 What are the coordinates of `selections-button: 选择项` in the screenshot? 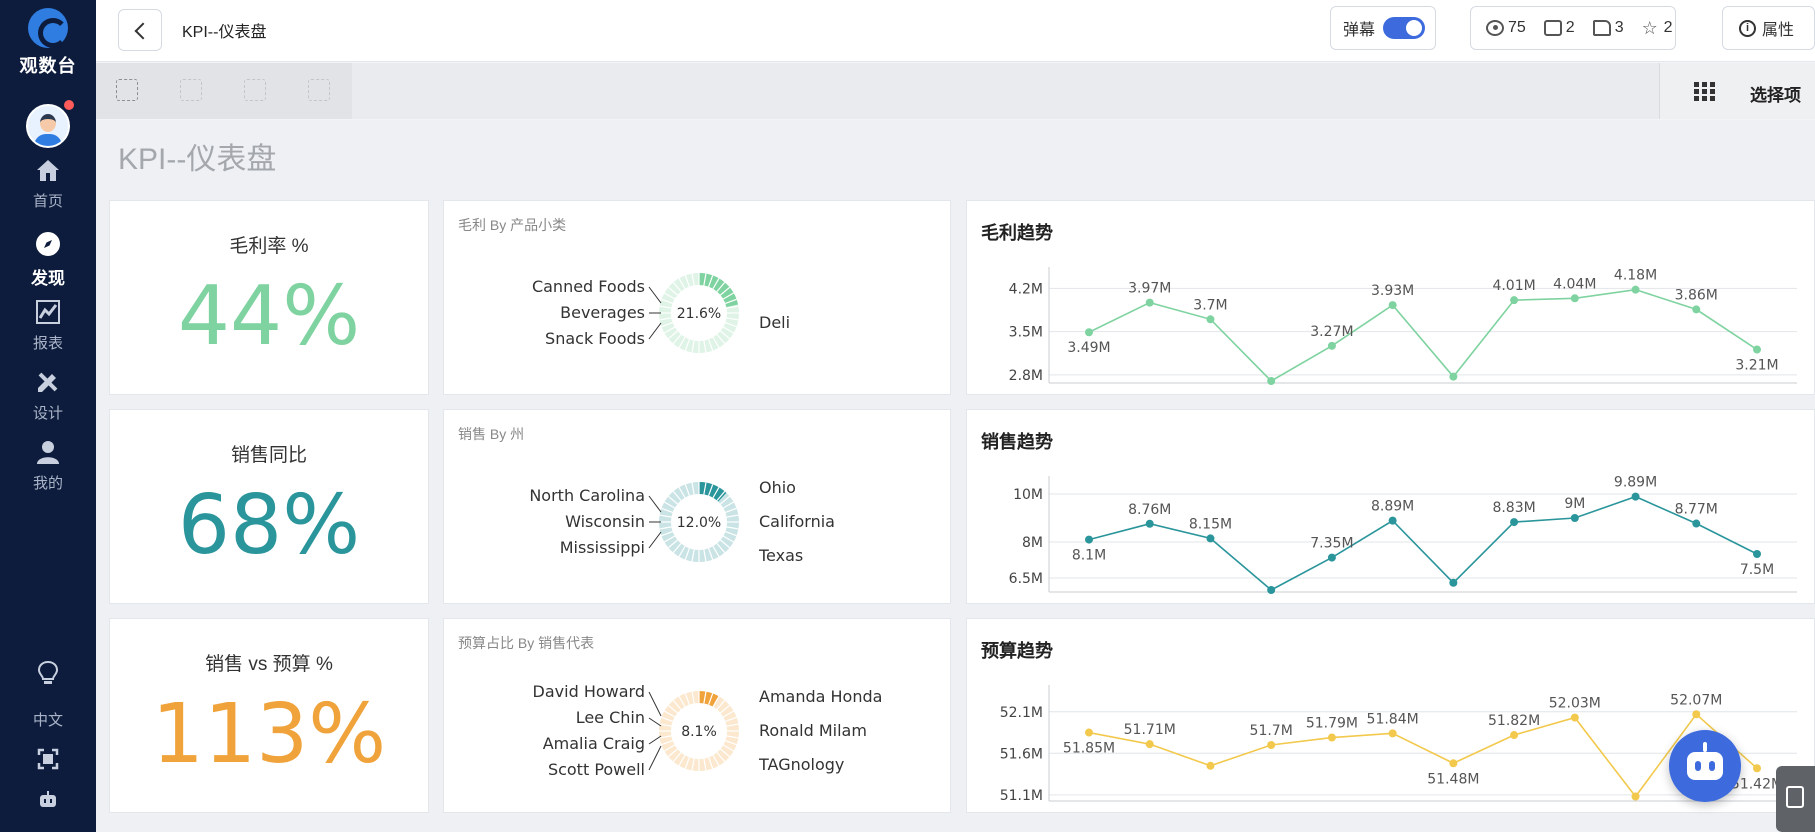 It's located at (1737, 91).